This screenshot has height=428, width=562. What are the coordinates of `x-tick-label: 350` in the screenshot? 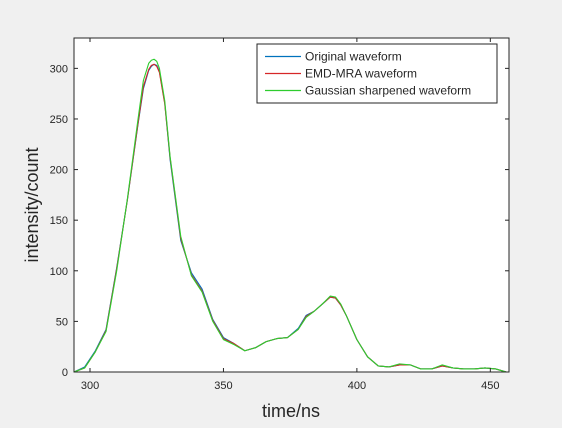 It's located at (223, 386).